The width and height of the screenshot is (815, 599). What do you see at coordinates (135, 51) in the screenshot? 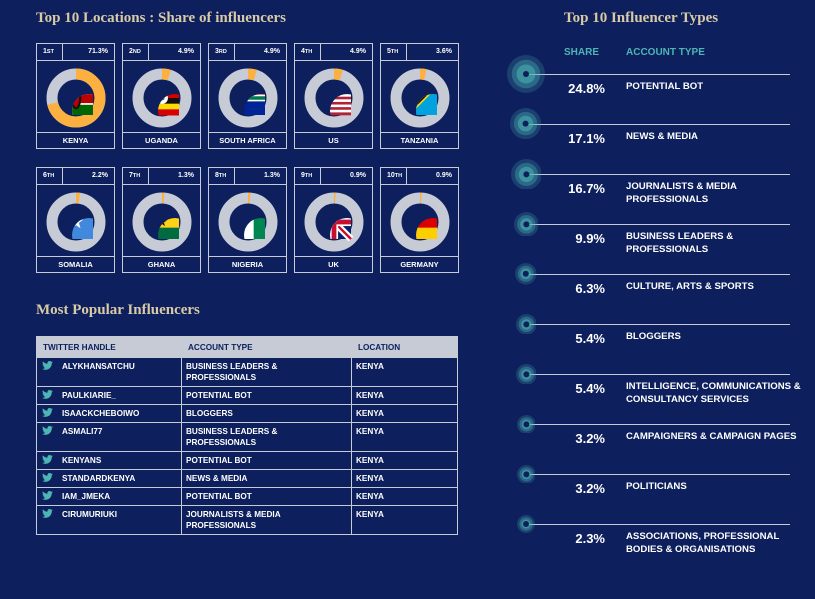
I see `location-rank: 2ND` at bounding box center [135, 51].